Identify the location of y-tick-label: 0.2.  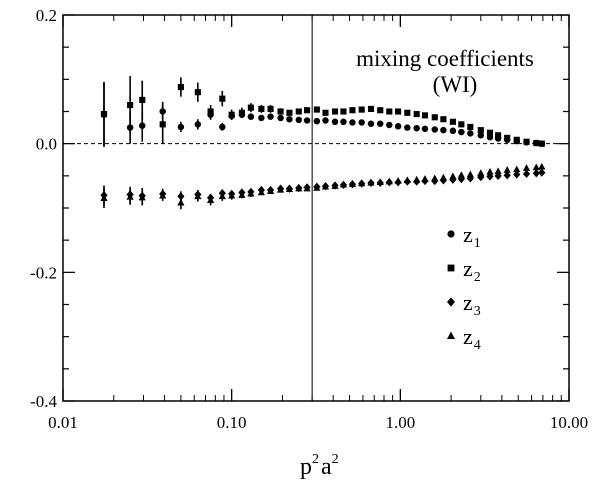
(46, 15).